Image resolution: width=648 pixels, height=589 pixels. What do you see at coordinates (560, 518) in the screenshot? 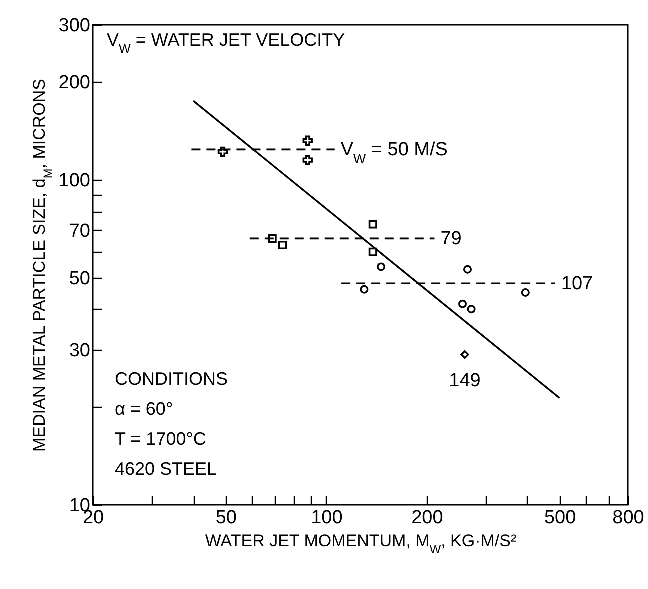
I see `x-tick-label: 500` at bounding box center [560, 518].